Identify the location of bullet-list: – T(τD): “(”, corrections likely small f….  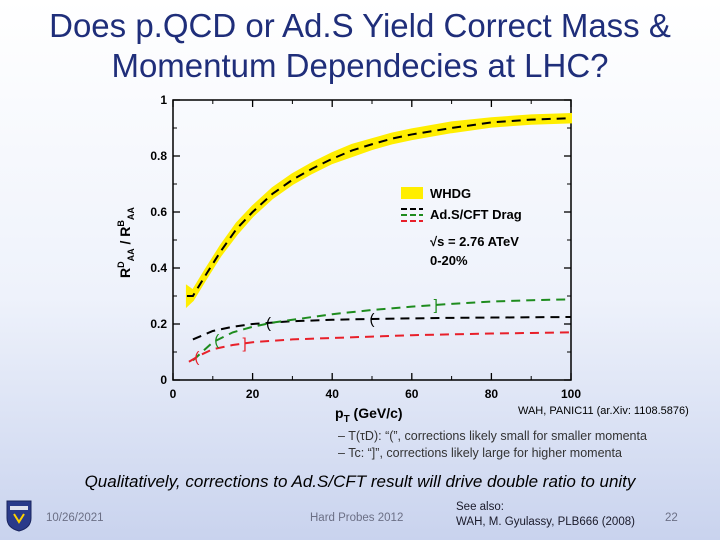
(492, 445).